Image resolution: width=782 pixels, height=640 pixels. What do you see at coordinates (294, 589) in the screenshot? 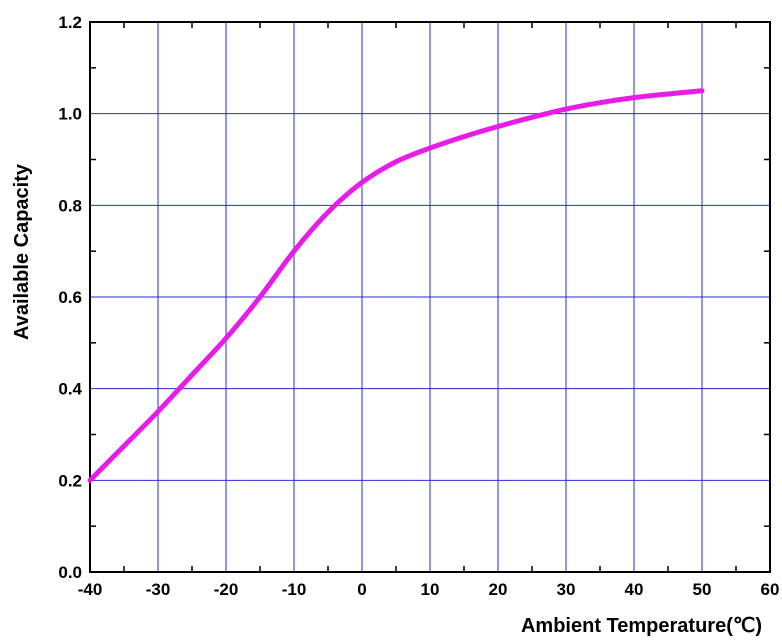
I see `x-tick-label: -10` at bounding box center [294, 589].